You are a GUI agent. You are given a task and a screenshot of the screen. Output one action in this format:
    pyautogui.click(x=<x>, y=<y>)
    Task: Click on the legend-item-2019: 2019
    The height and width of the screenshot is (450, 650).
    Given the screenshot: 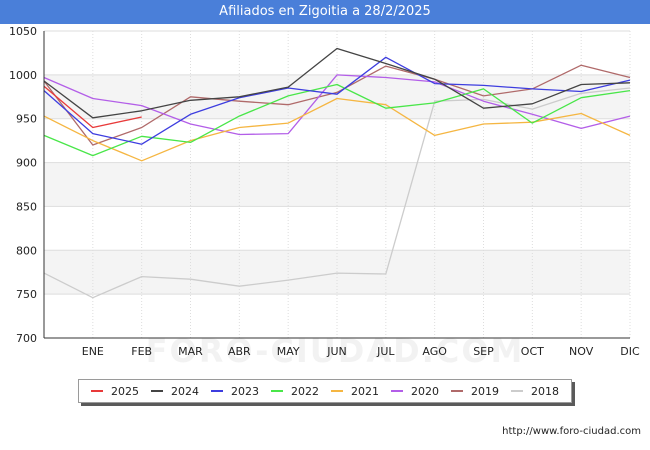 What is the action you would take?
    pyautogui.click(x=475, y=391)
    